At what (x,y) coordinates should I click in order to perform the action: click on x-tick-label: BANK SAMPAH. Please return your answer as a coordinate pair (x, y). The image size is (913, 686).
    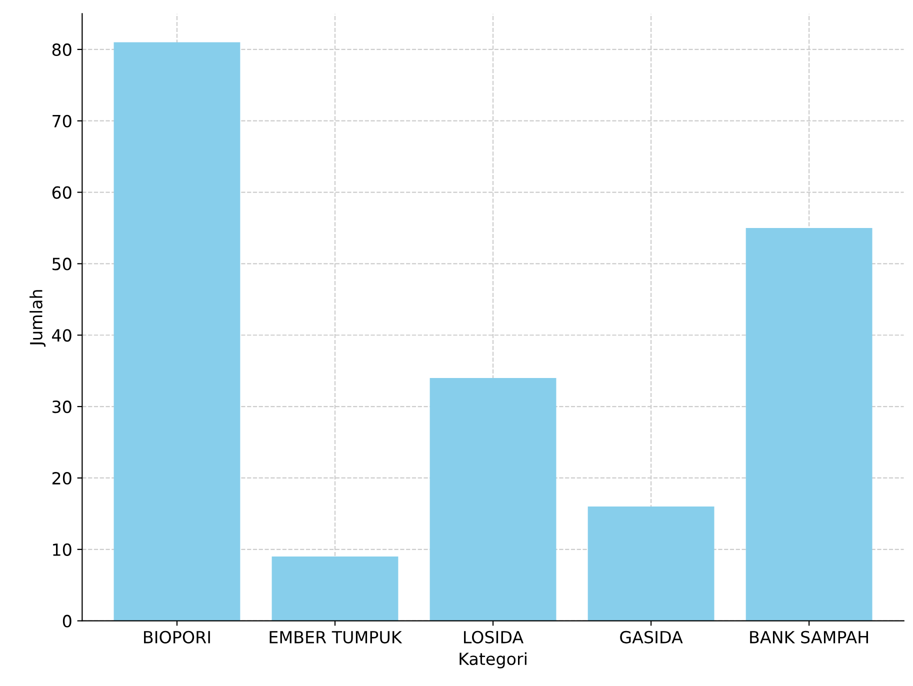
    Looking at the image, I should click on (809, 637).